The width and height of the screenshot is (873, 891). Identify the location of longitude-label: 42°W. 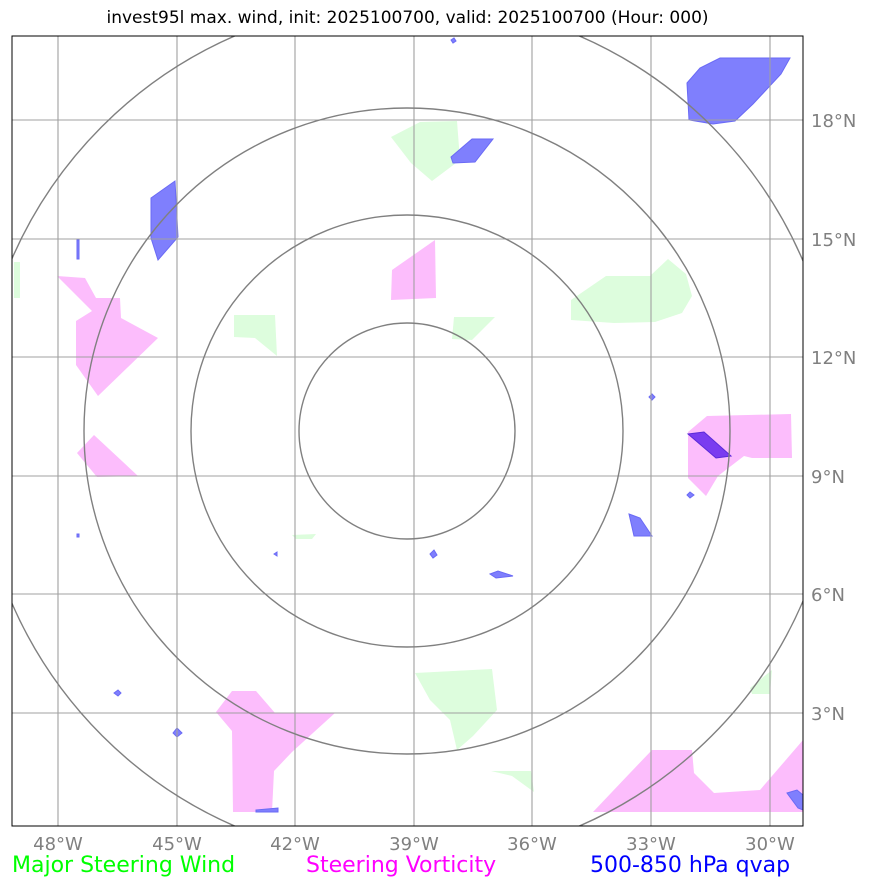
(295, 844).